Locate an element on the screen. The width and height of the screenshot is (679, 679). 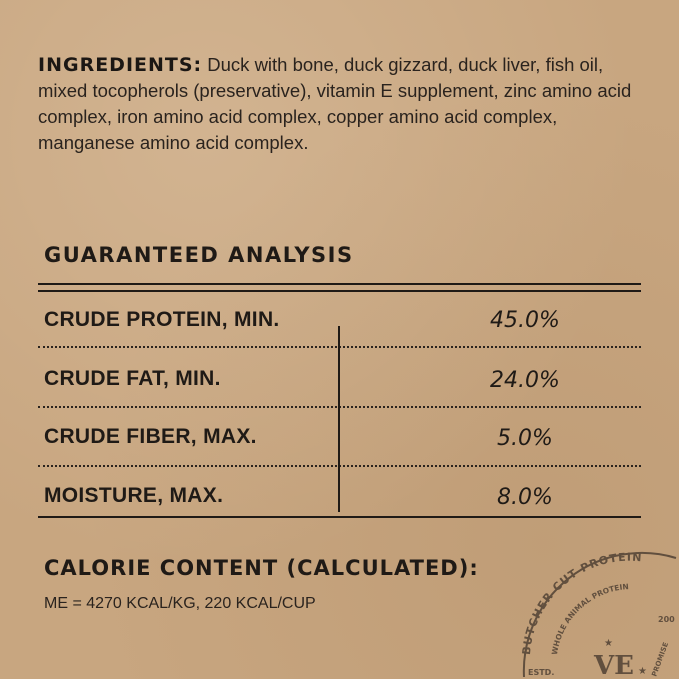
stamp-monogram: VE is located at coordinates (613, 664).